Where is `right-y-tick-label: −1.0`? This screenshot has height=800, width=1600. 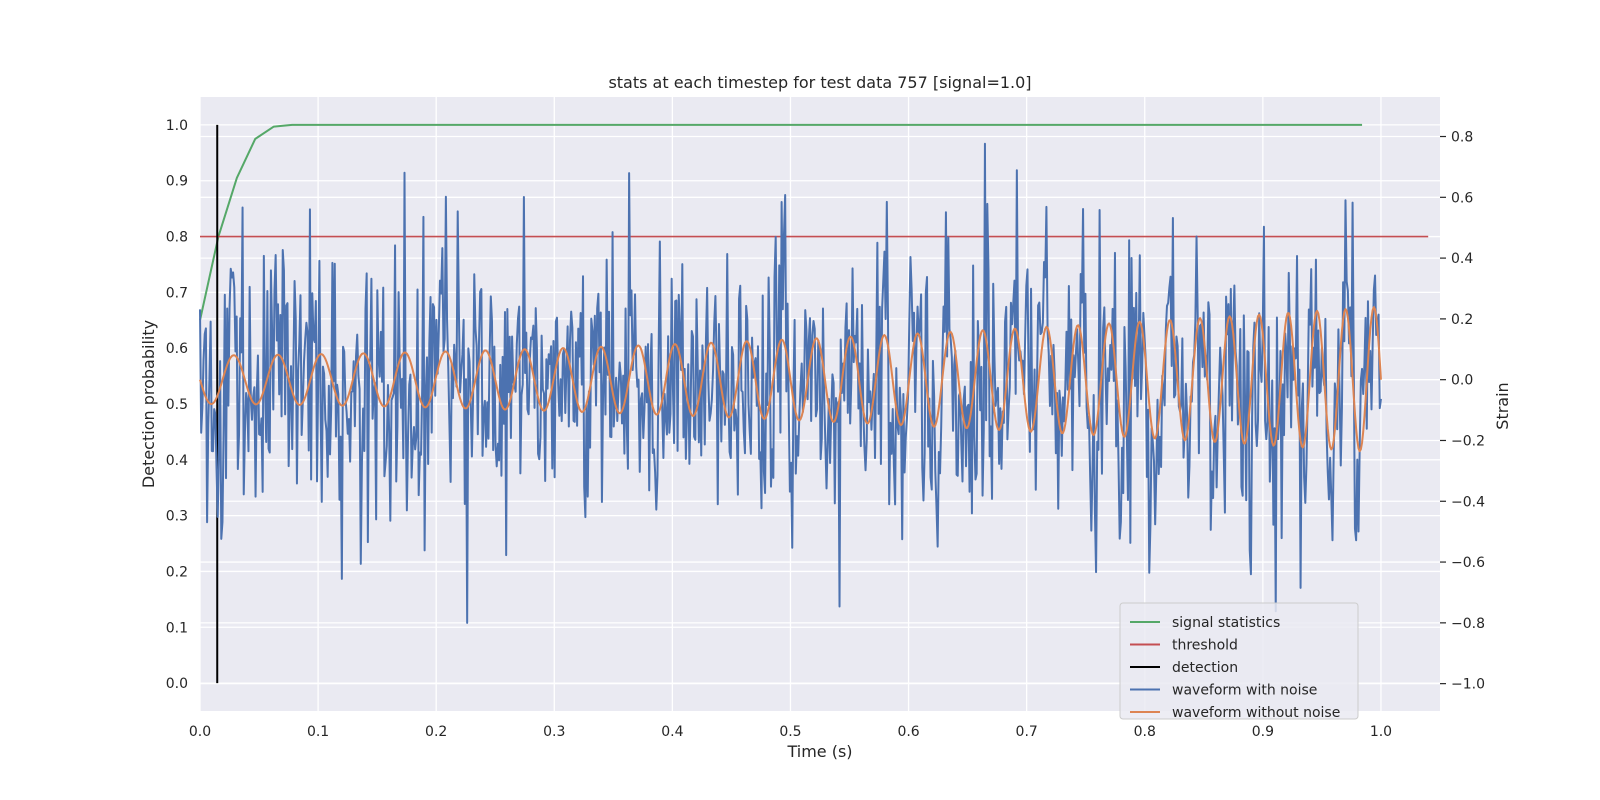
right-y-tick-label: −1.0 is located at coordinates (1468, 685).